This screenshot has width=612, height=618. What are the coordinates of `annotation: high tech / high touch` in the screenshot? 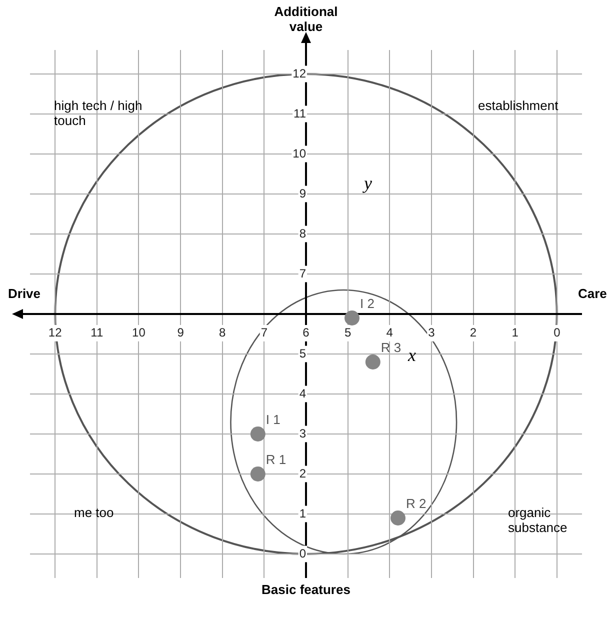 It's located at (99, 113).